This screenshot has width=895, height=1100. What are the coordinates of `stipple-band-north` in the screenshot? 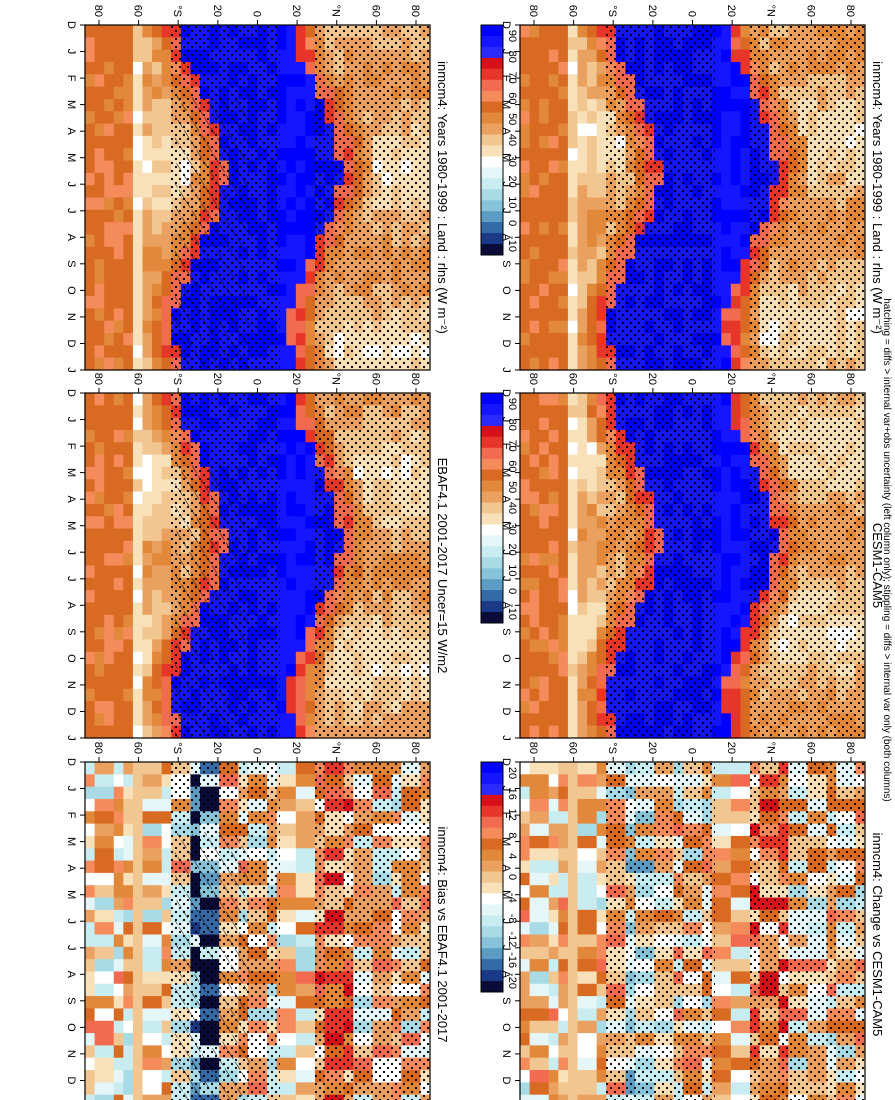 It's located at (807, 197).